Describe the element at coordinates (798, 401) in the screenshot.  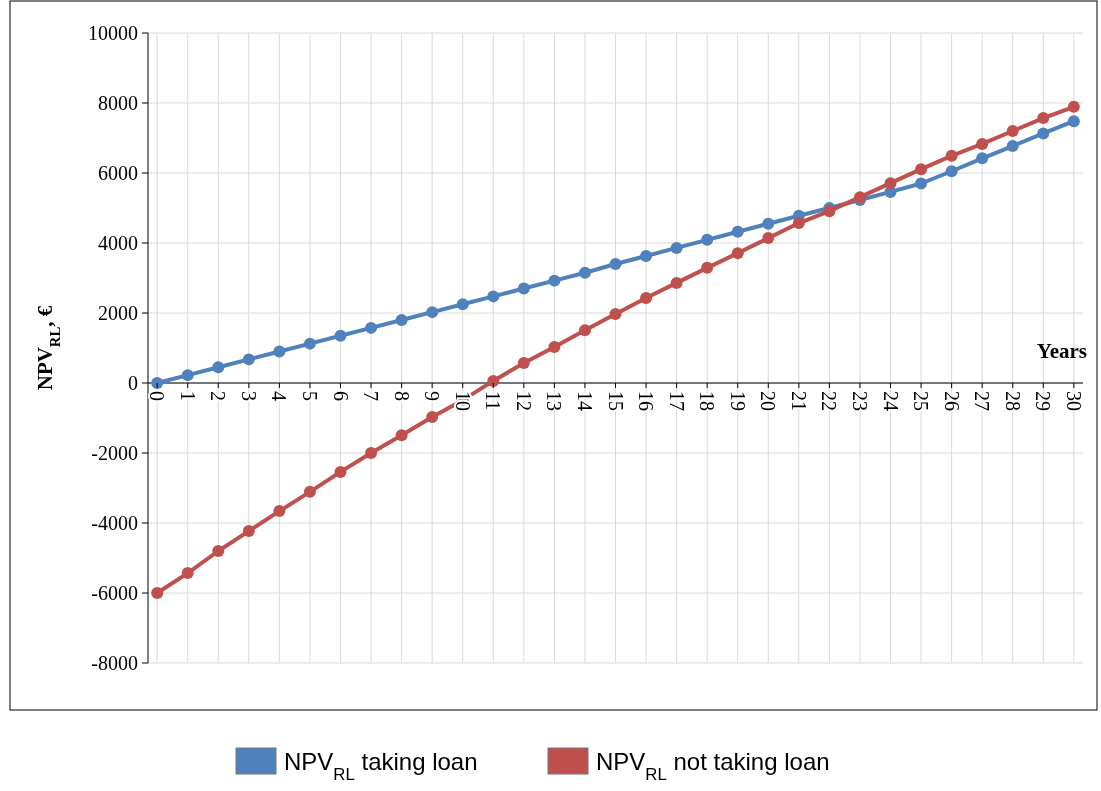
I see `x-tick-label: 21` at that location.